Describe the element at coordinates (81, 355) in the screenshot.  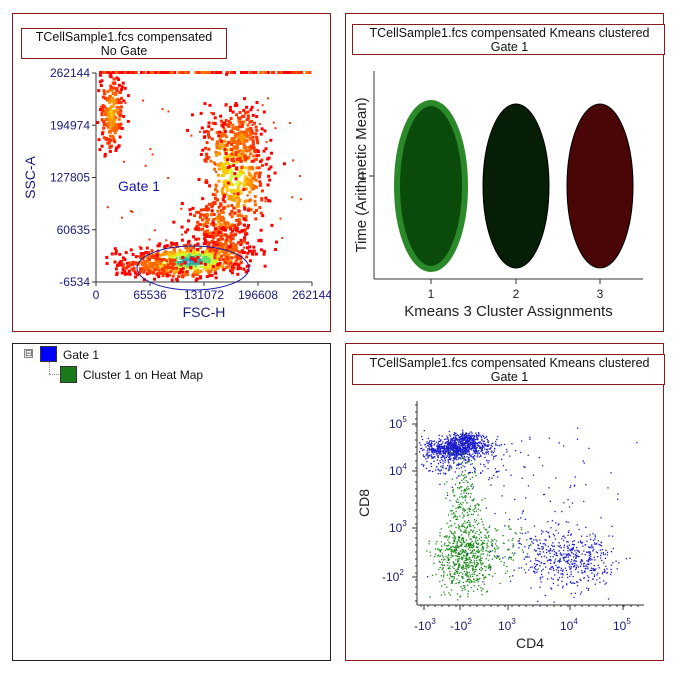
I see `tree-item-gate-1: Gate 1` at that location.